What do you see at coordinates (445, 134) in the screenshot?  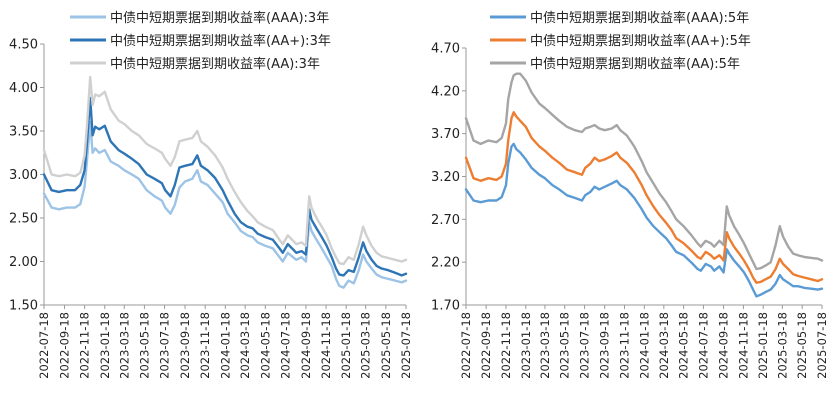 I see `y-tick-label: 3.70` at bounding box center [445, 134].